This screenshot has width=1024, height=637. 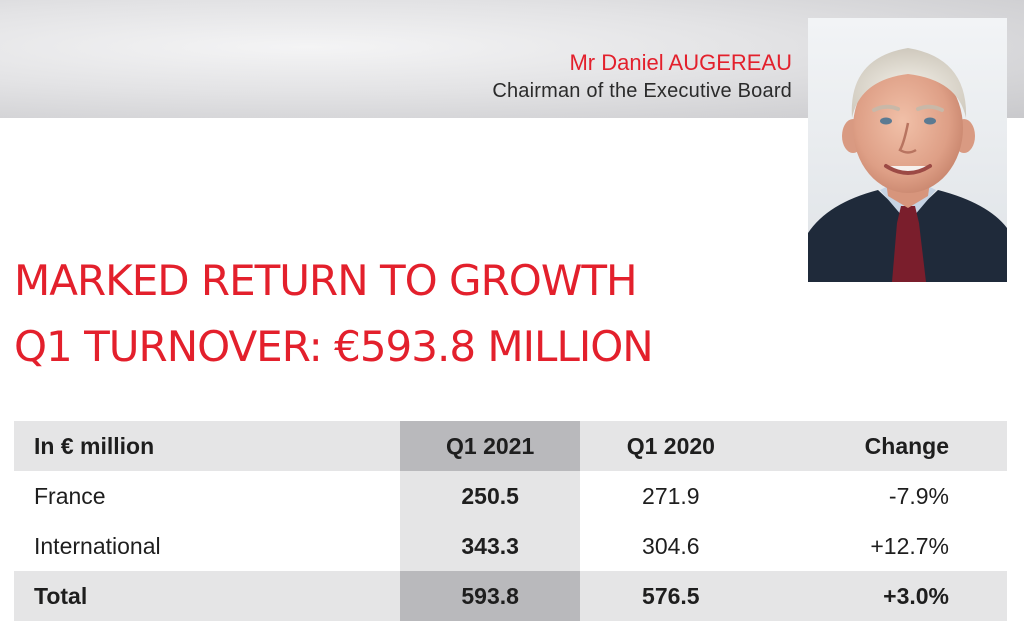 I want to click on portrait-illustration, so click(x=907, y=150).